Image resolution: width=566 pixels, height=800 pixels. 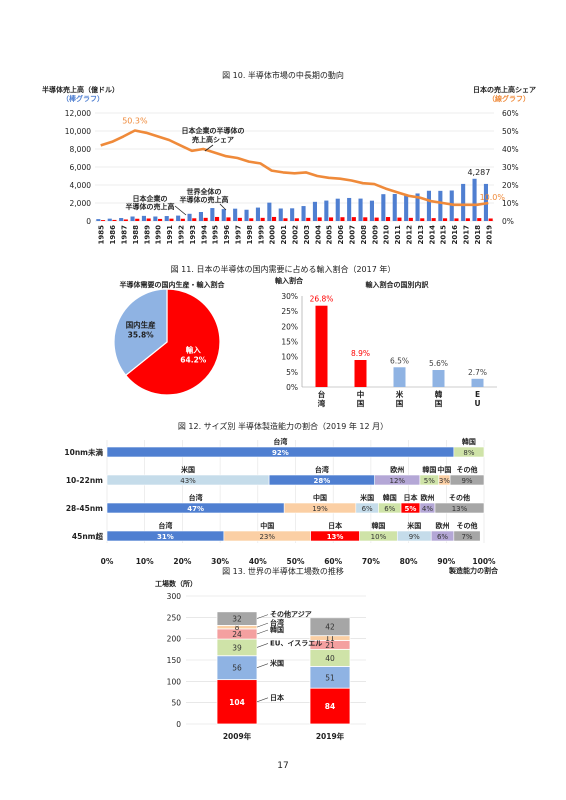 What do you see at coordinates (267, 537) in the screenshot?
I see `fig12-segment-value: 23%` at bounding box center [267, 537].